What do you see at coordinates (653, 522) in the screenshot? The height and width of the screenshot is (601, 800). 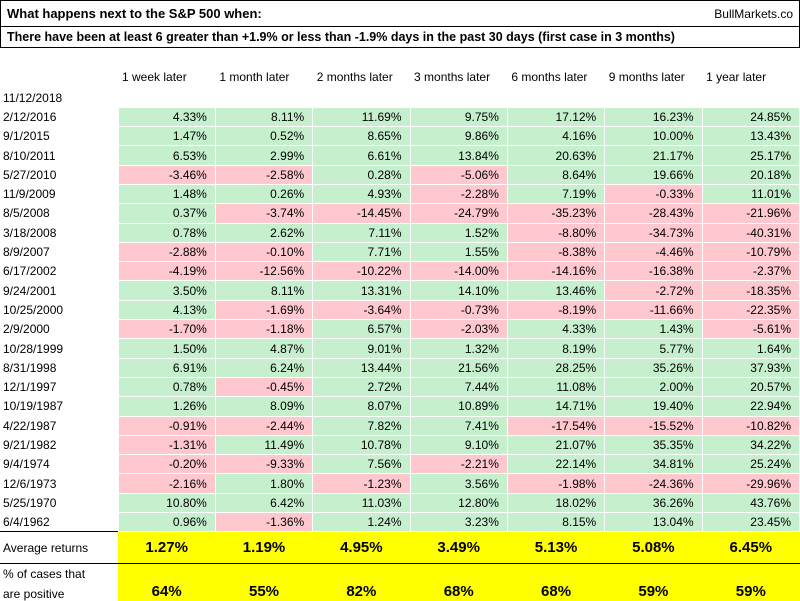 I see `return-cell: 13.04%` at bounding box center [653, 522].